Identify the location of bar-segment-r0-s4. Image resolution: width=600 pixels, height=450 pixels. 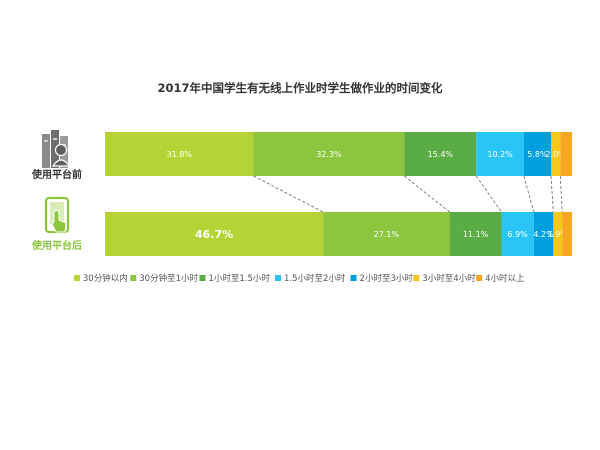
(537, 154).